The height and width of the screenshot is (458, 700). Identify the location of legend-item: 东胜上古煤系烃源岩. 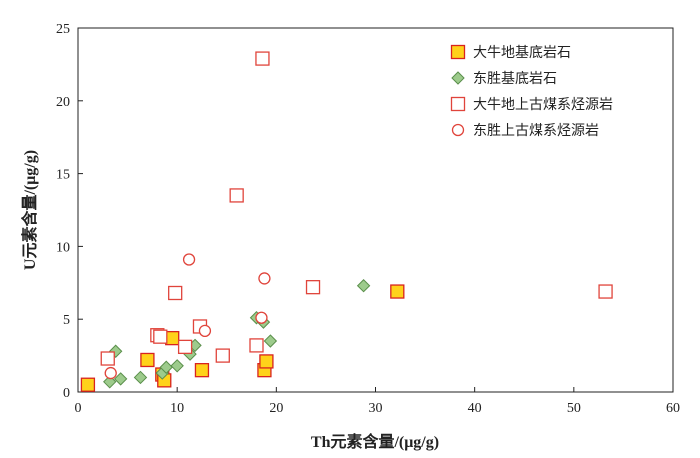
(525, 131).